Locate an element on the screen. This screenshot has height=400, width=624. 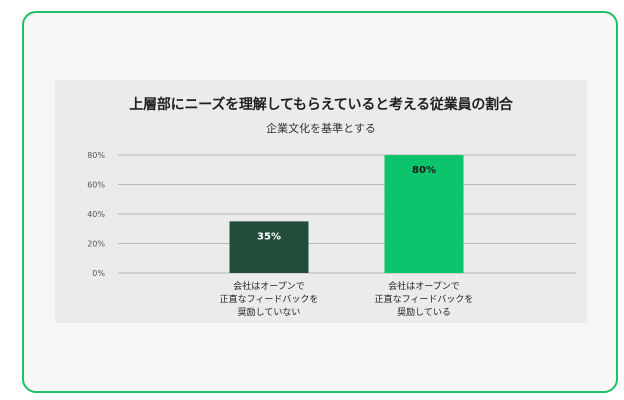
y-tick-label: 60% is located at coordinates (96, 185).